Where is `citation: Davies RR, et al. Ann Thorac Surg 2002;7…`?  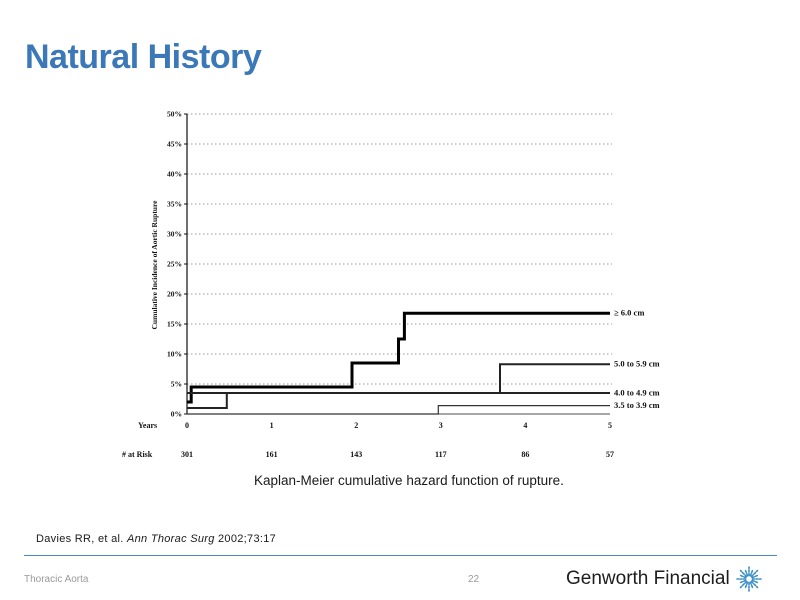 citation: Davies RR, et al. Ann Thorac Surg 2002;7… is located at coordinates (156, 539).